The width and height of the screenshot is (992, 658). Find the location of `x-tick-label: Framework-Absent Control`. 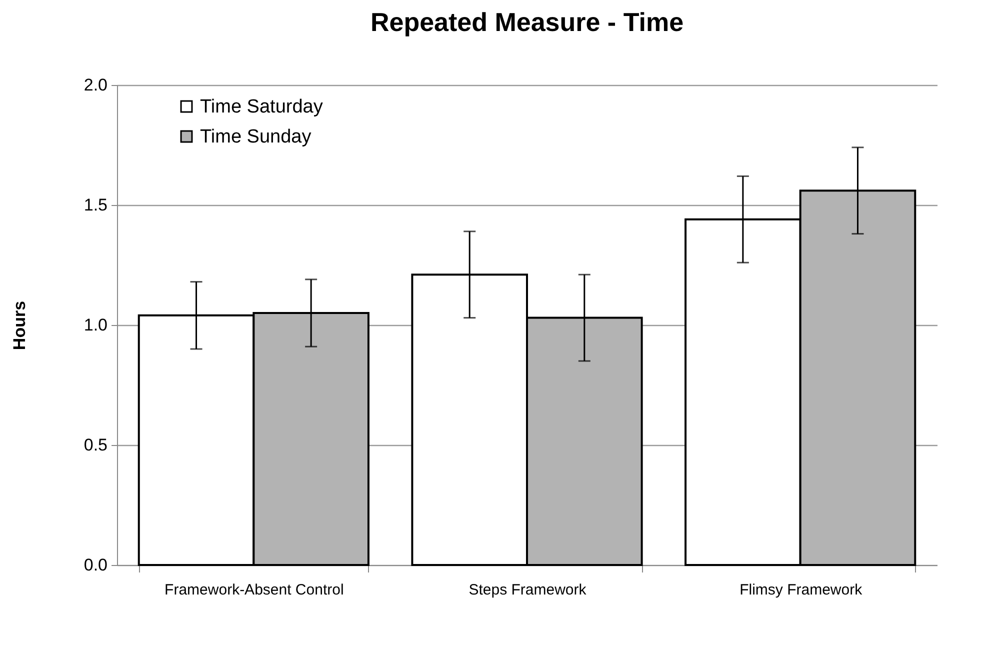

x-tick-label: Framework-Absent Control is located at coordinates (254, 590).